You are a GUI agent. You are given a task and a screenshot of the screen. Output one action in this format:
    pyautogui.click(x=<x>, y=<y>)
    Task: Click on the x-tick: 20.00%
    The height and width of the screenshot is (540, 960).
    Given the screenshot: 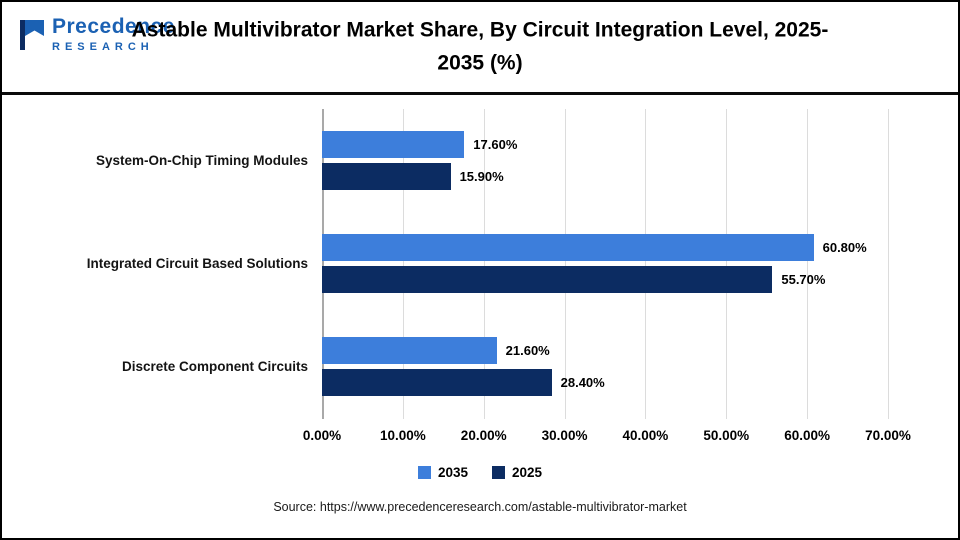 What is the action you would take?
    pyautogui.click(x=483, y=435)
    